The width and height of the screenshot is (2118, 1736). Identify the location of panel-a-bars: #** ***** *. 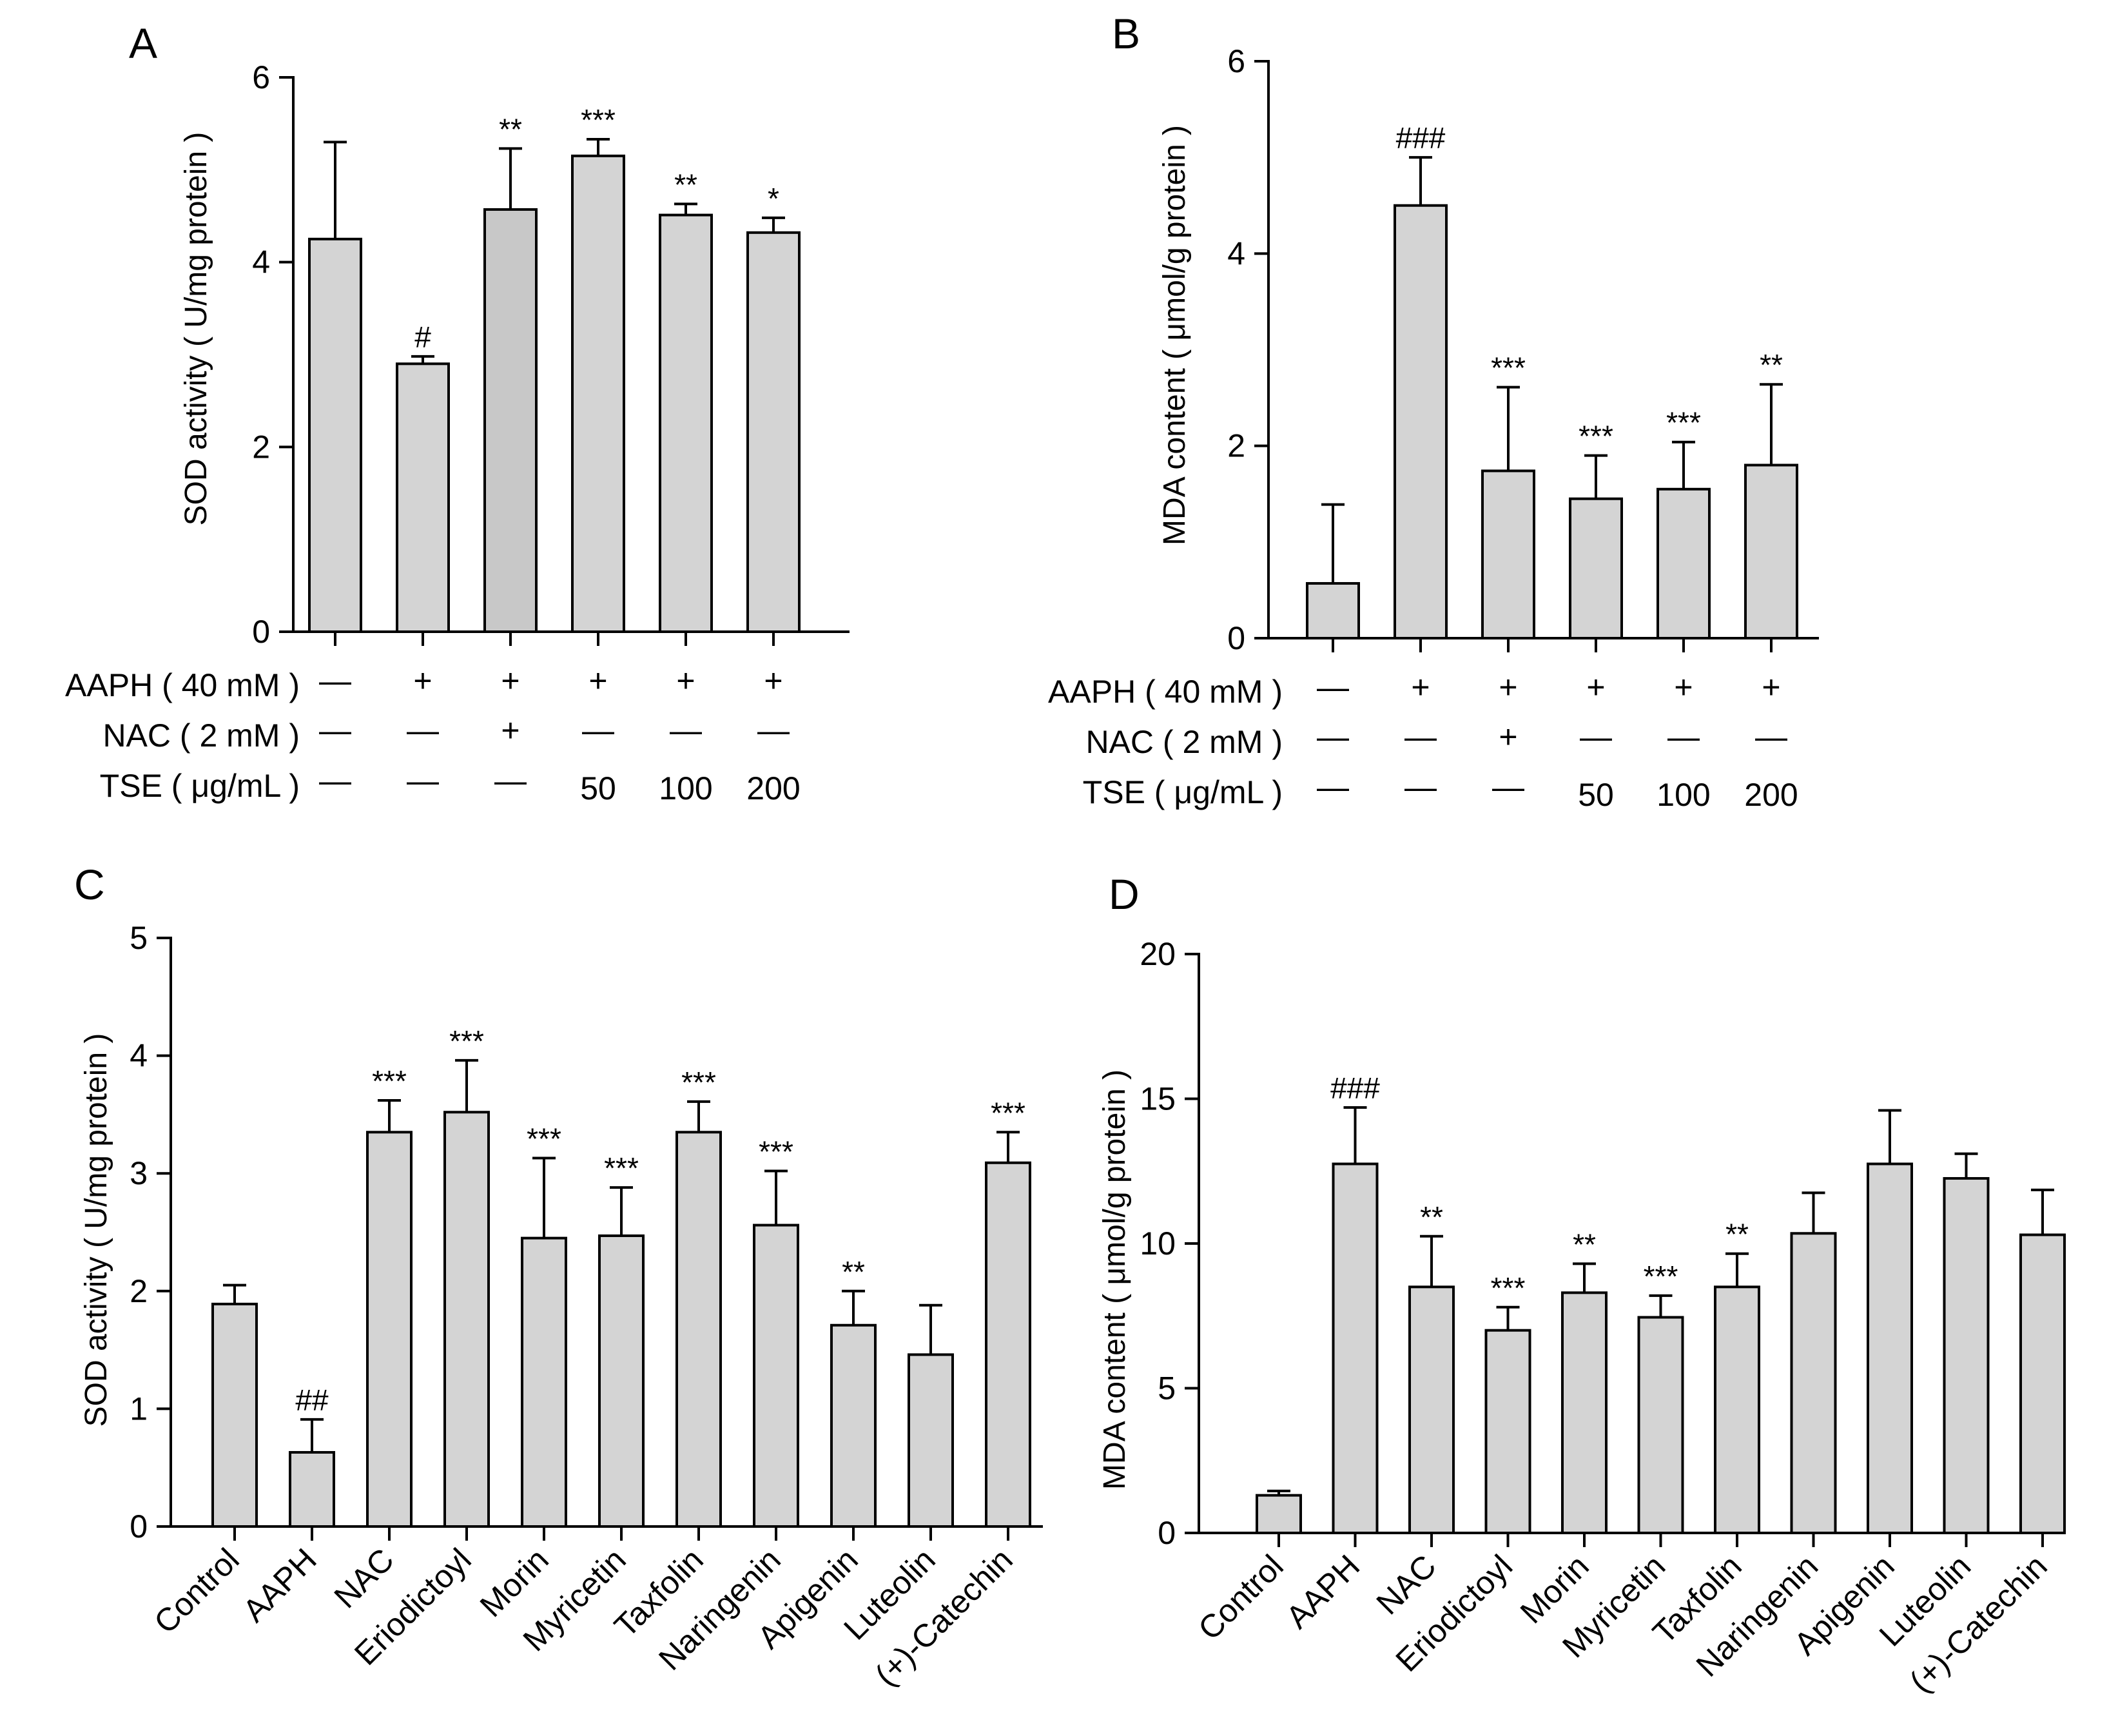
(554, 369).